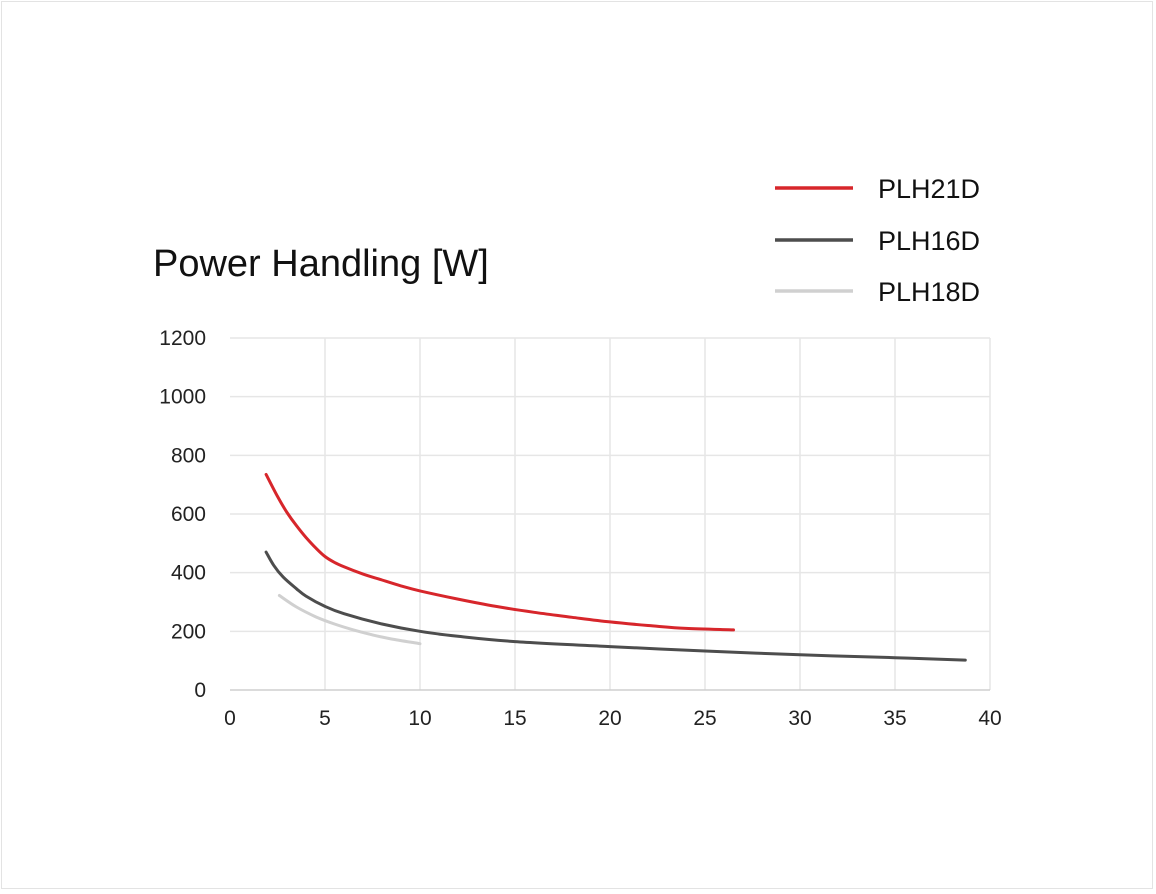 The width and height of the screenshot is (1156, 894). What do you see at coordinates (929, 241) in the screenshot?
I see `legend-label-plh16d: PLH16D` at bounding box center [929, 241].